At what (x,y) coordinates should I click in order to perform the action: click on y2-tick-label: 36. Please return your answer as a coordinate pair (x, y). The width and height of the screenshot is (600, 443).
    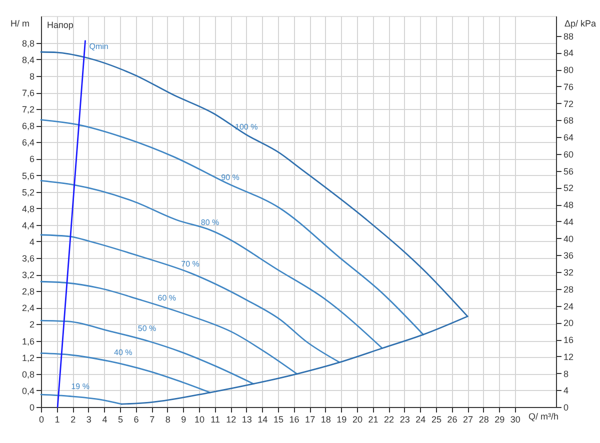
    Looking at the image, I should click on (569, 255).